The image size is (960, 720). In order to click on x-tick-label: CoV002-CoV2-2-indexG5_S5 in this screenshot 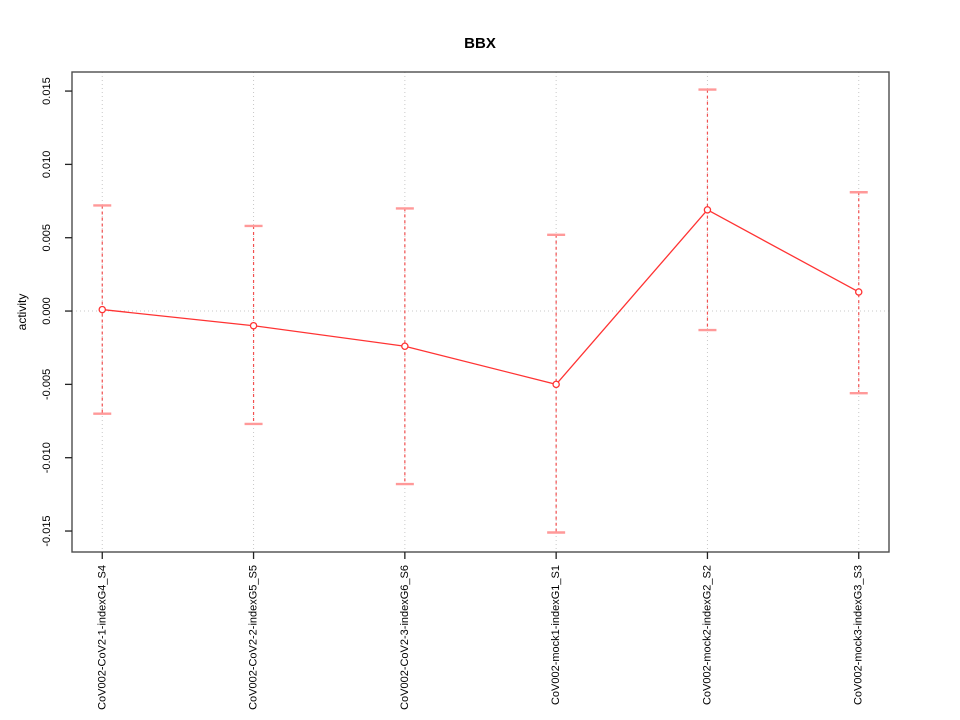, I will do `click(254, 637)`.